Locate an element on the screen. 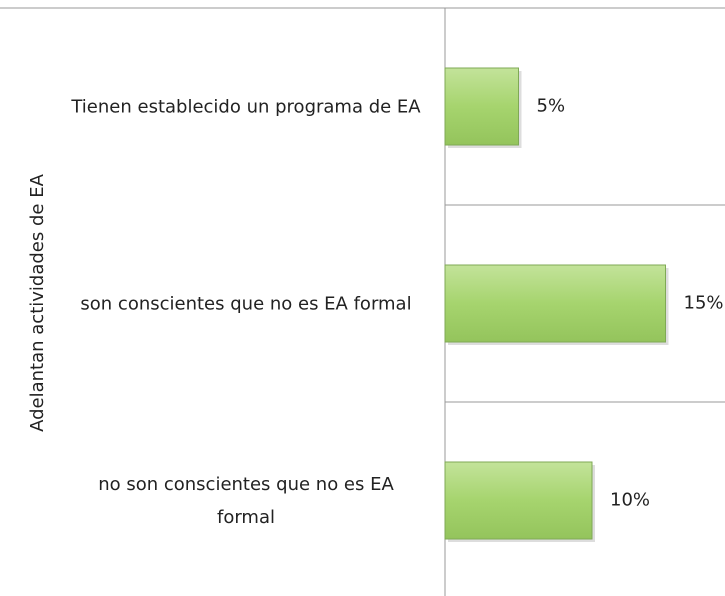  value-label: 5% is located at coordinates (551, 106).